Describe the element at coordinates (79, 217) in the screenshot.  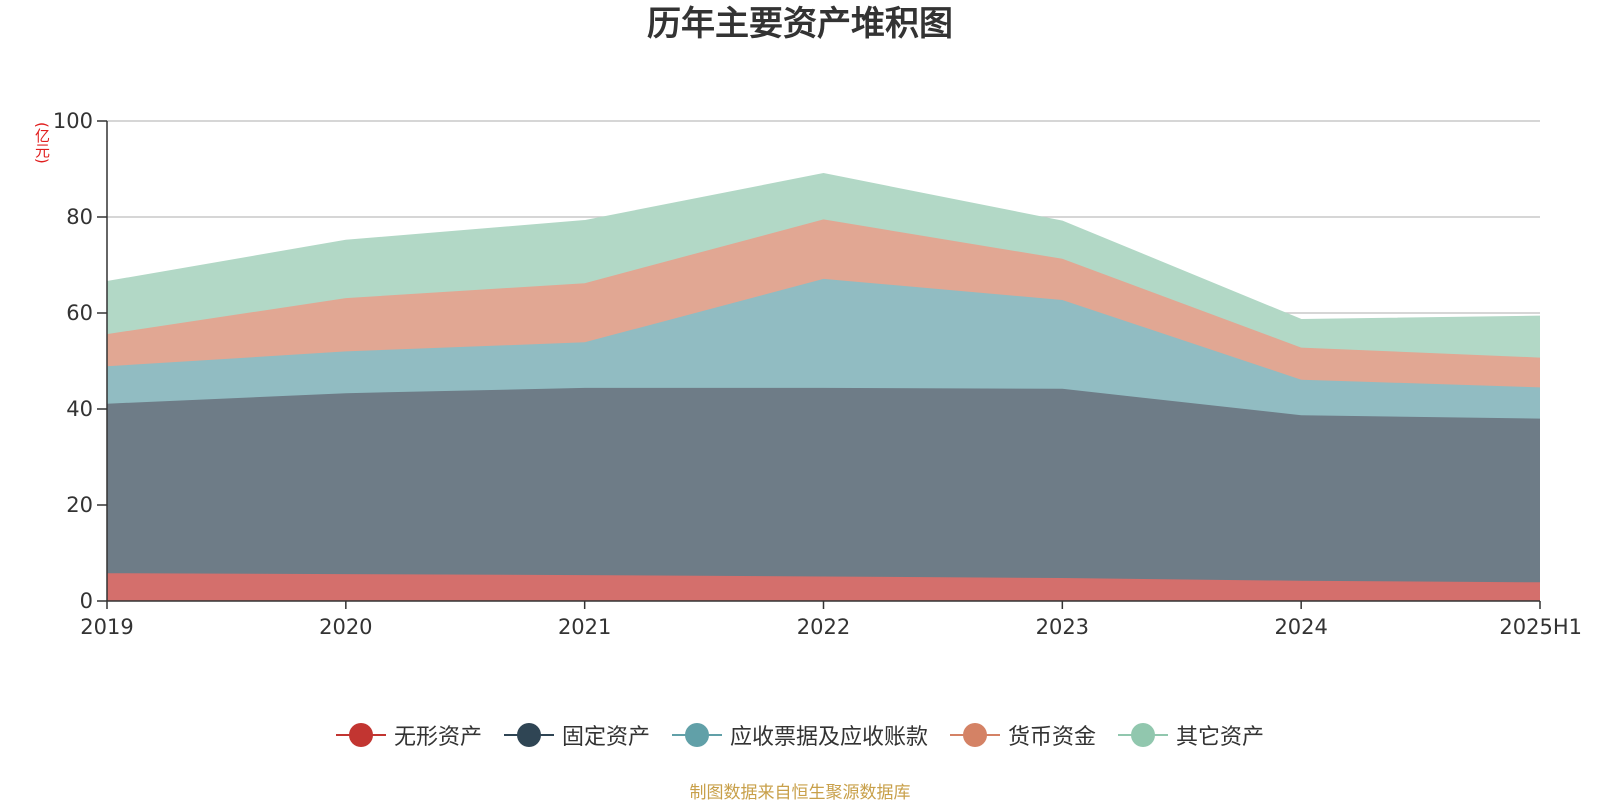
I see `y-tick-label: 80` at that location.